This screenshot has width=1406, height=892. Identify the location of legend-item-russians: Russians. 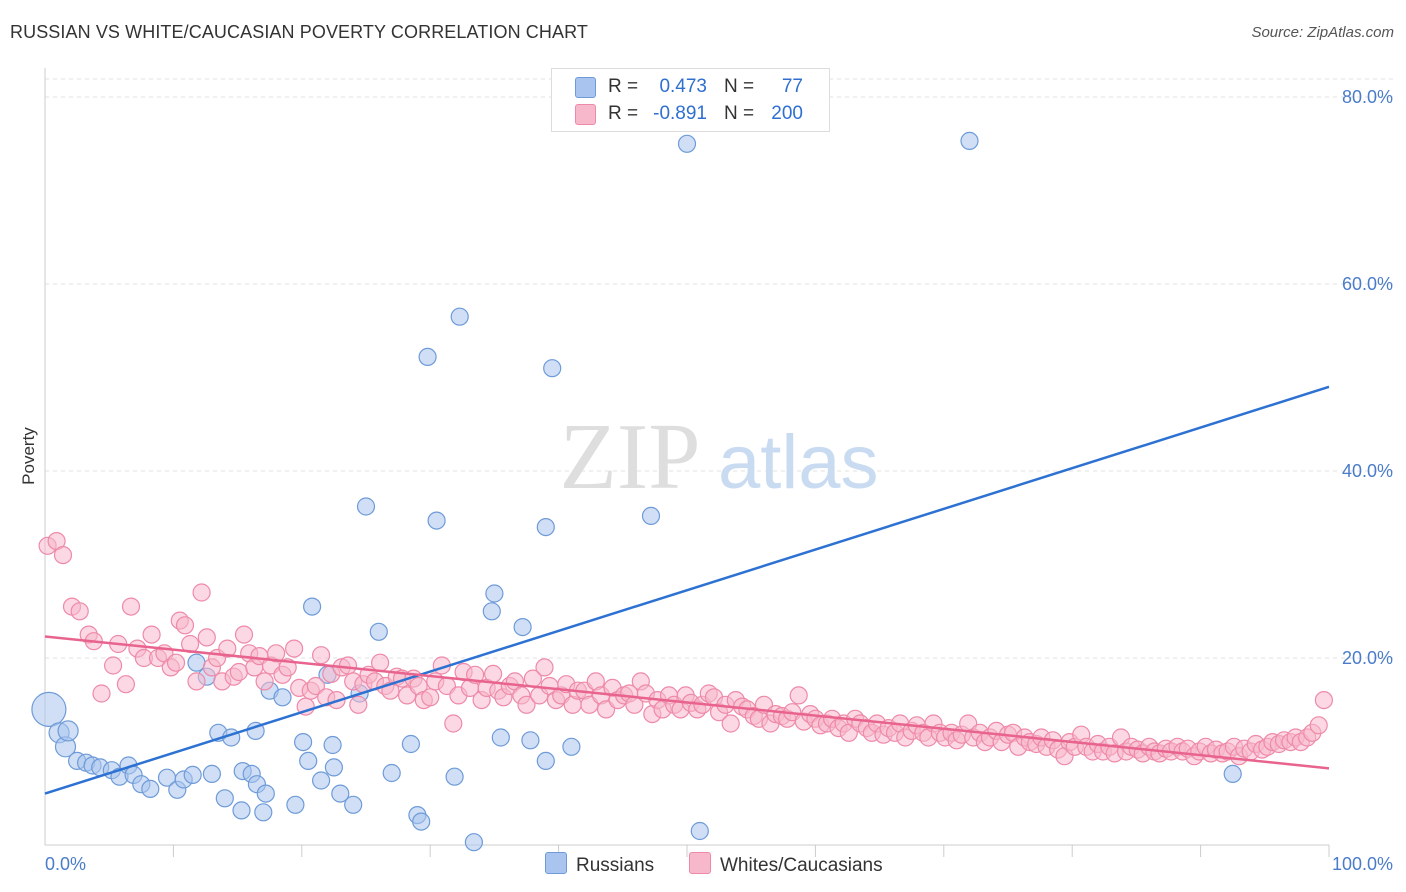
(599, 864).